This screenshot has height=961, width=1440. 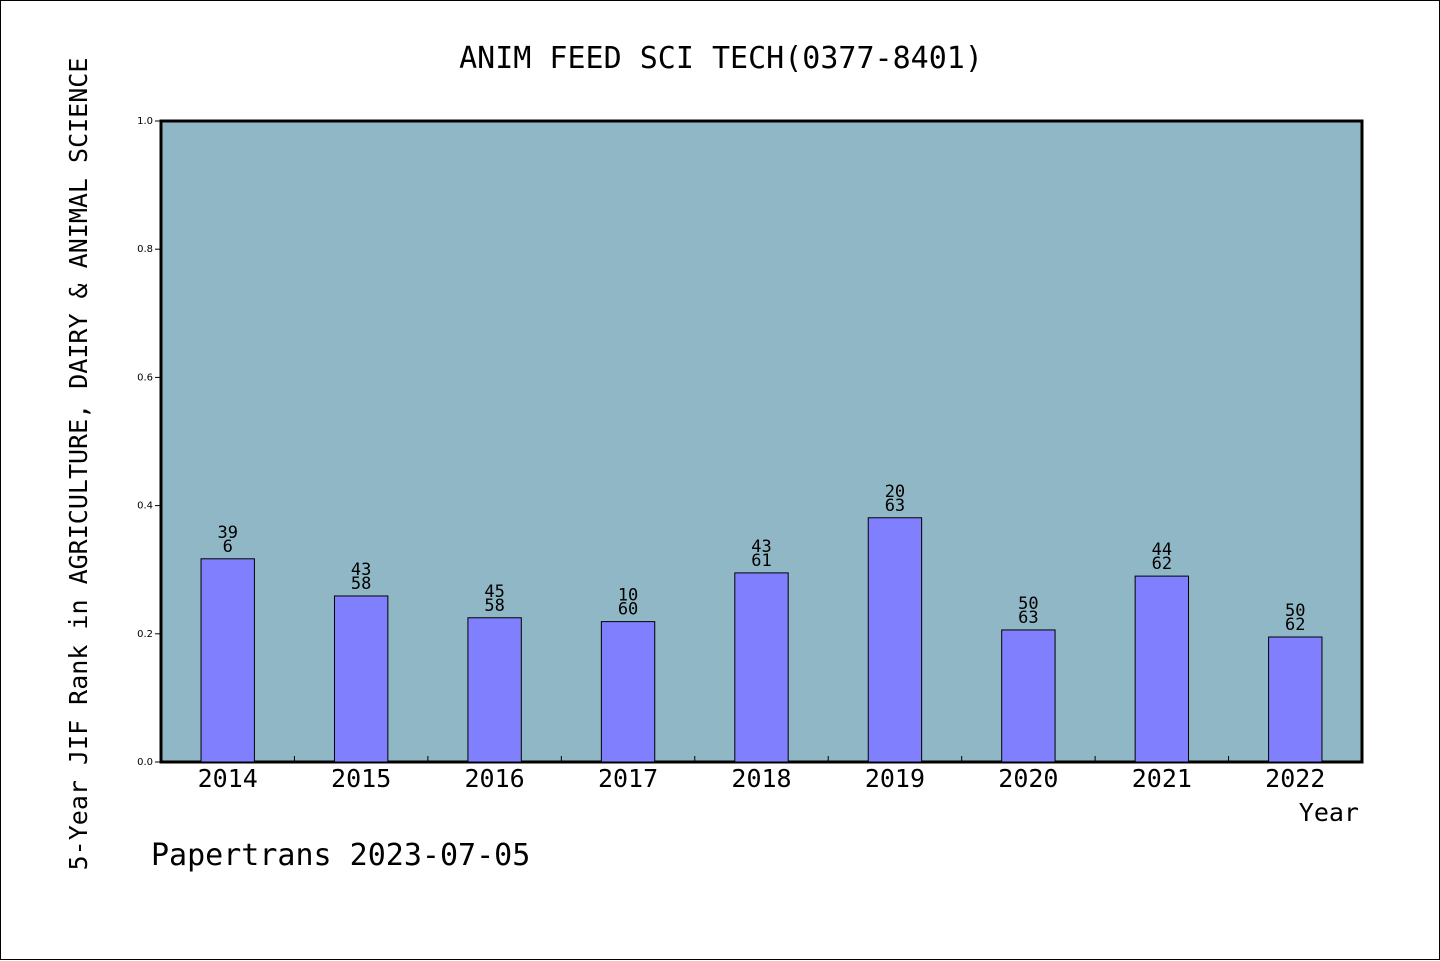 I want to click on x-tick-label: 2022, so click(x=1295, y=778).